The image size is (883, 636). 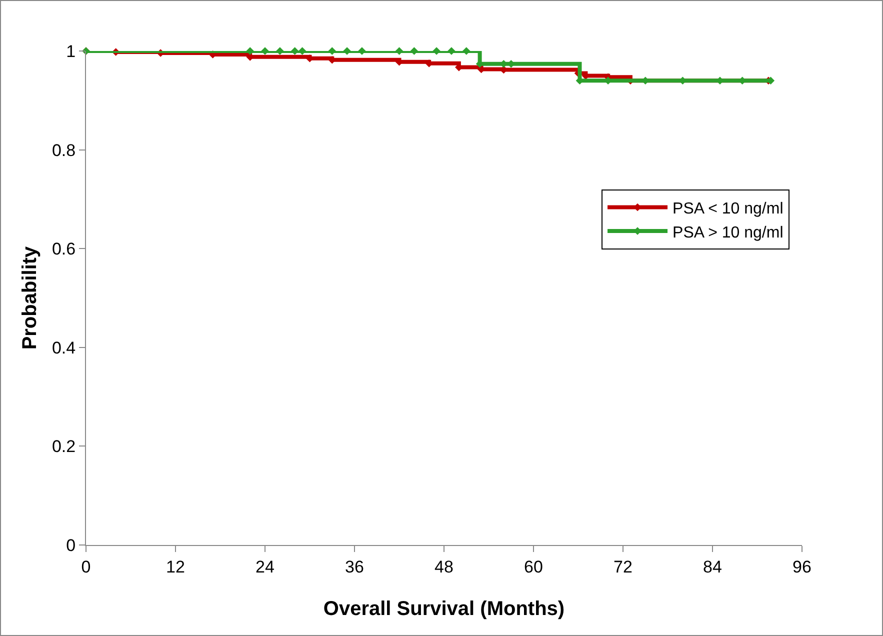 What do you see at coordinates (64, 150) in the screenshot?
I see `y-tick-label: 0.8` at bounding box center [64, 150].